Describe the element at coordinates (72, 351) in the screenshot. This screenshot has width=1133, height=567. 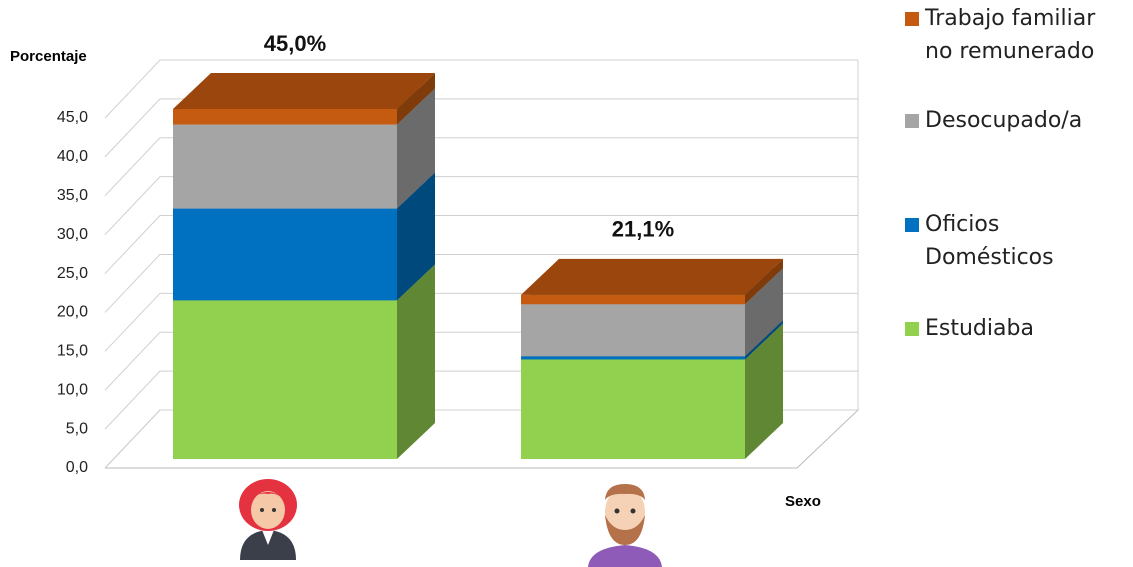
I see `y-tick-label: 15,0` at that location.